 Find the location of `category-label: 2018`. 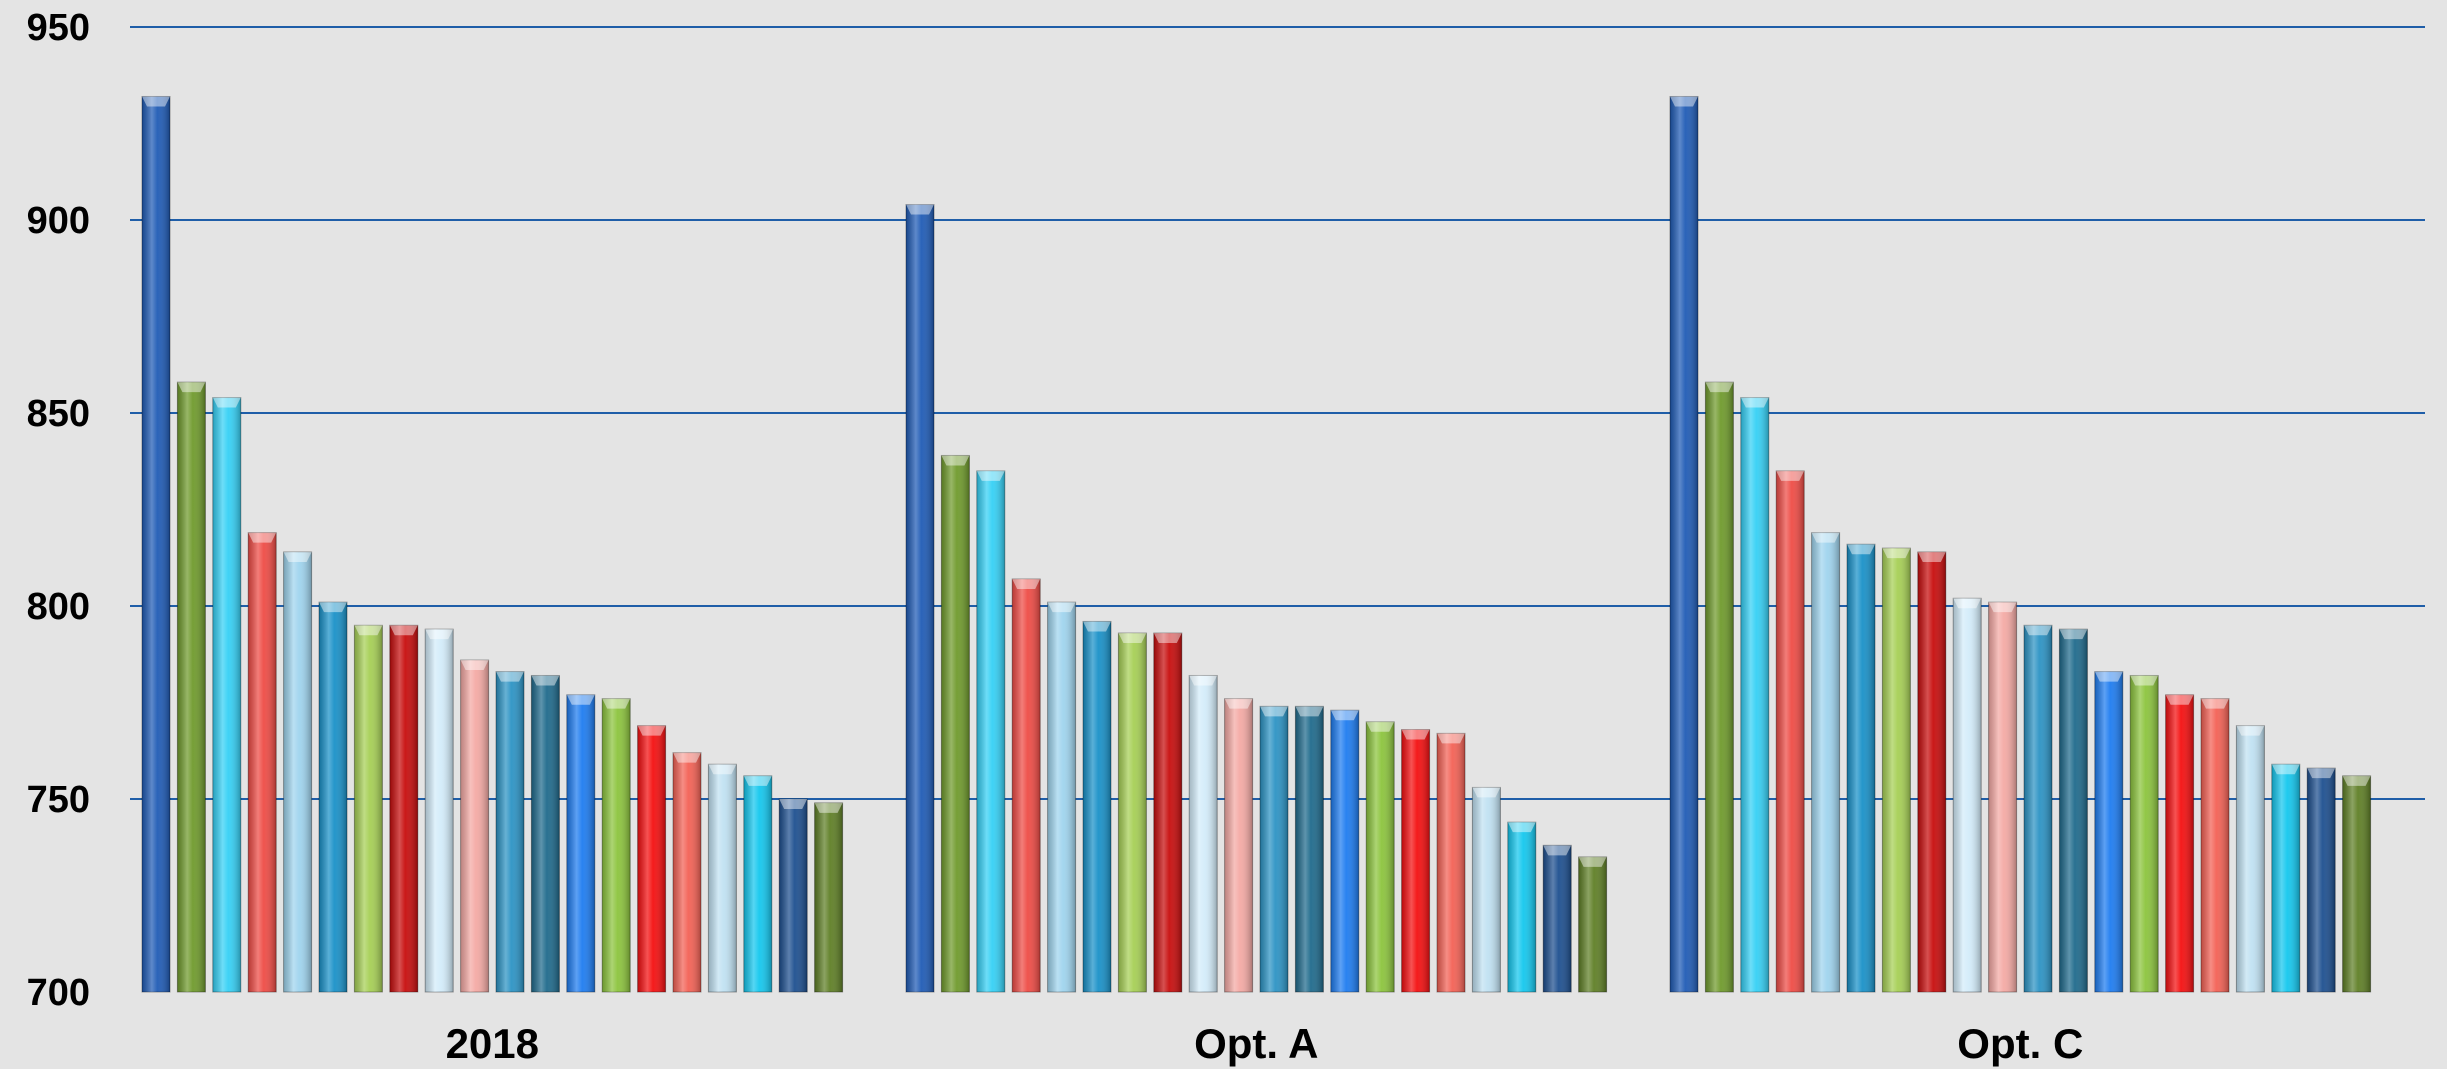

category-label: 2018 is located at coordinates (492, 1043).